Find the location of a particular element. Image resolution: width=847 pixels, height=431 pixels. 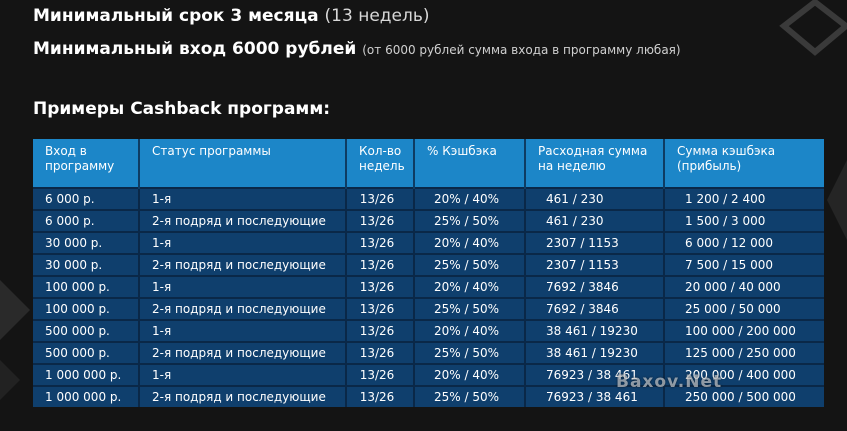

min-term-weeks: (13 недель) is located at coordinates (377, 16).